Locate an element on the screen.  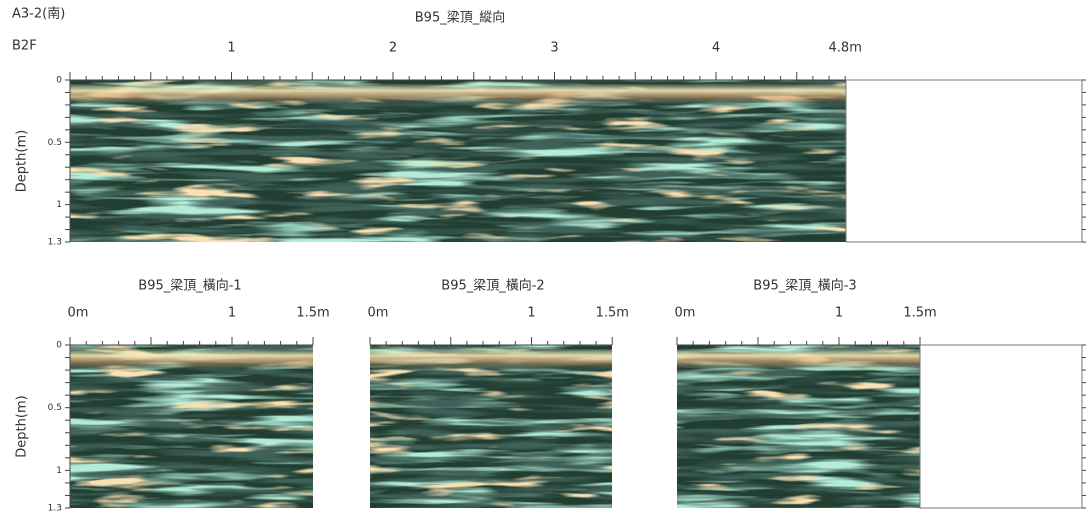
profile-title: B95_梁頂_橫向-2 is located at coordinates (492, 286).